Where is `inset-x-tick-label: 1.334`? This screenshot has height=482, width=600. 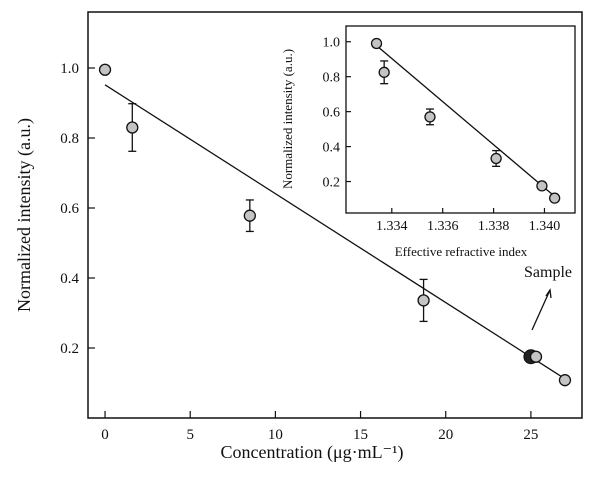 inset-x-tick-label: 1.334 is located at coordinates (392, 226).